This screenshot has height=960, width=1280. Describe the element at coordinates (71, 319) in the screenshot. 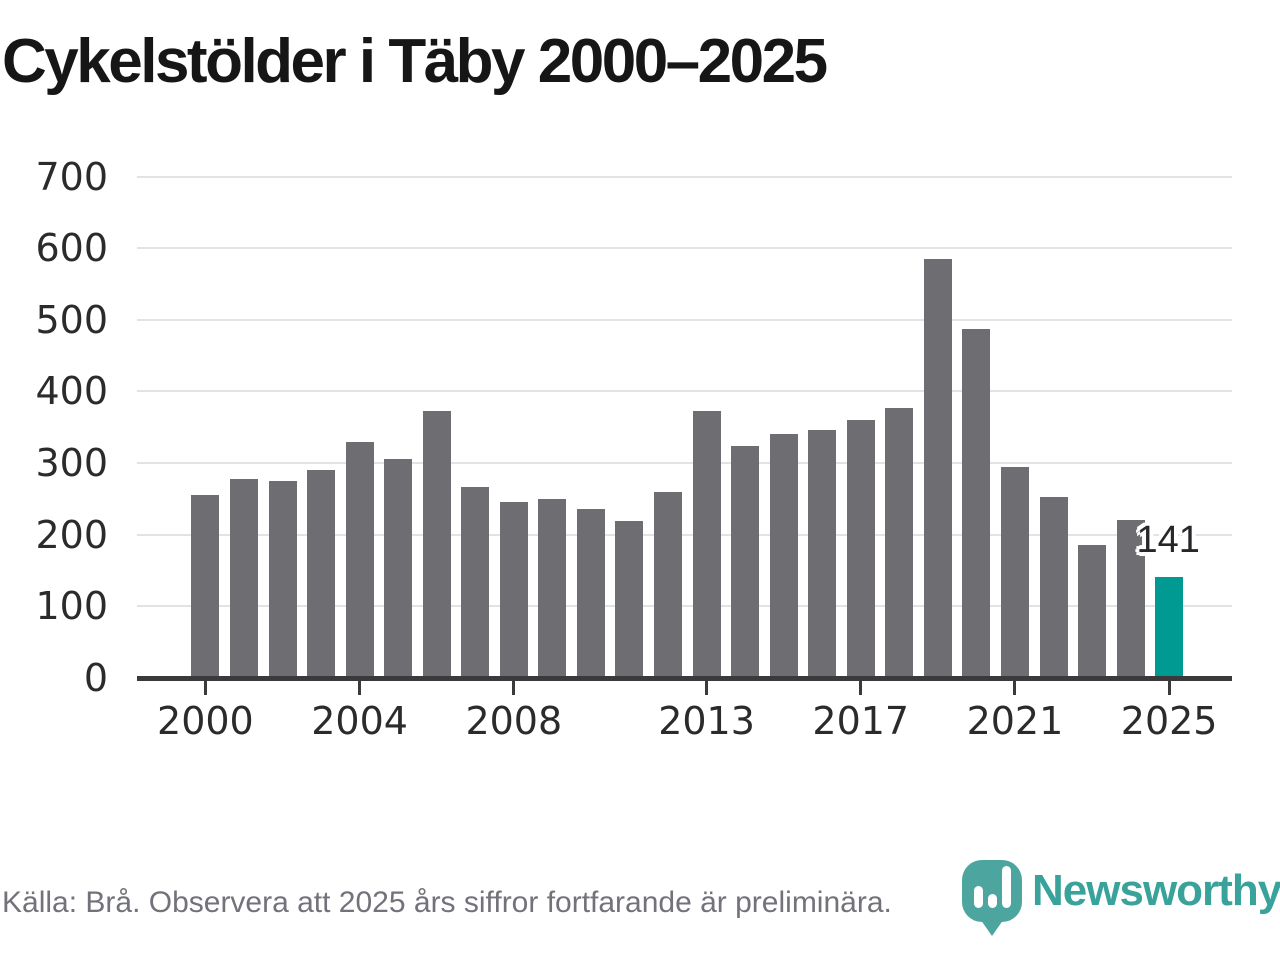

I see `y-tick-label: 500` at that location.